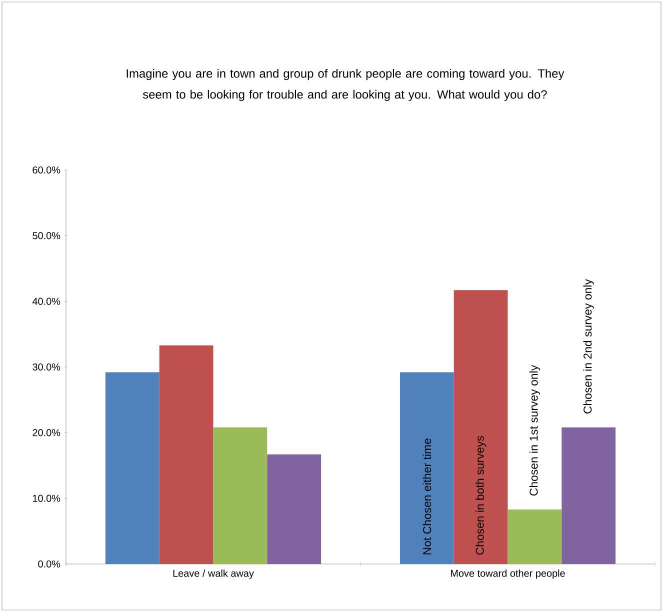 Image resolution: width=663 pixels, height=612 pixels. Describe the element at coordinates (46, 498) in the screenshot. I see `y-tick-label: 10.0%` at that location.